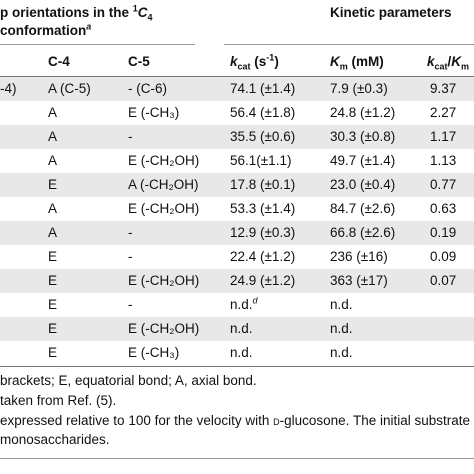 The height and width of the screenshot is (474, 474). Describe the element at coordinates (391, 12) in the screenshot. I see `kinetic-header: Kinetic parameters` at that location.